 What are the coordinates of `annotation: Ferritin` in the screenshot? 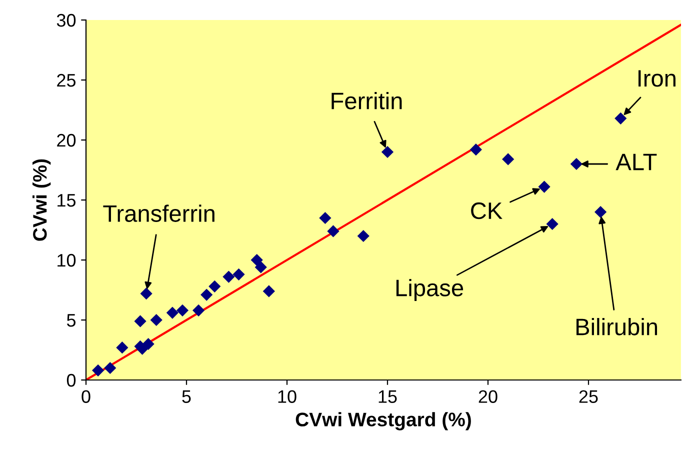 It's located at (367, 101).